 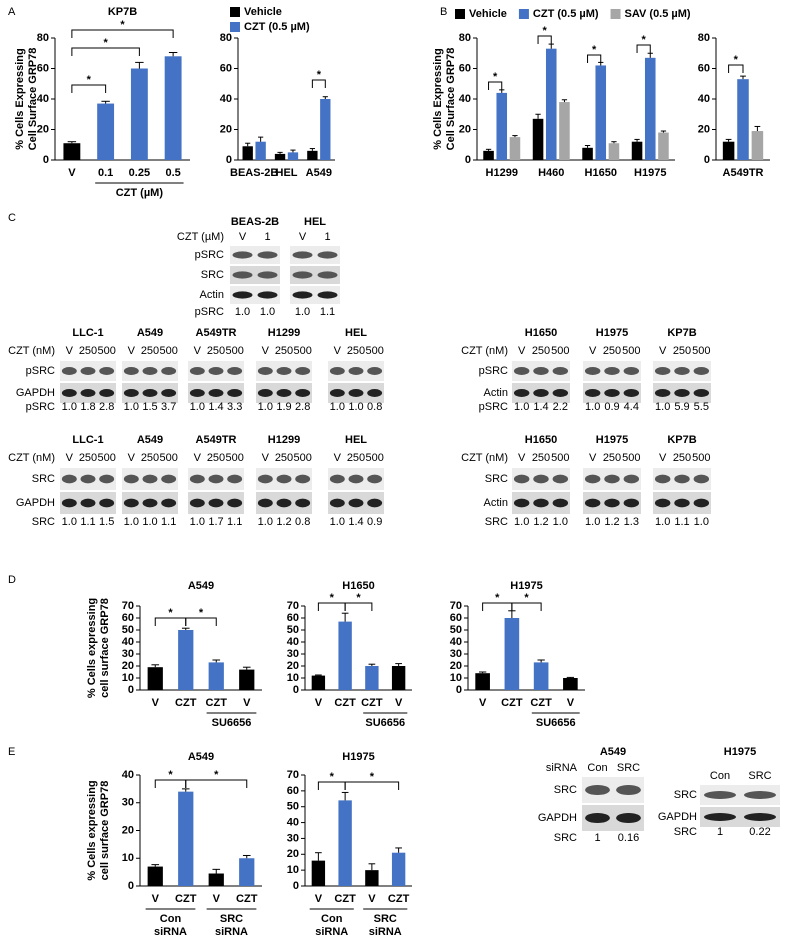 I want to click on y-tick-label: 50, so click(x=293, y=807).